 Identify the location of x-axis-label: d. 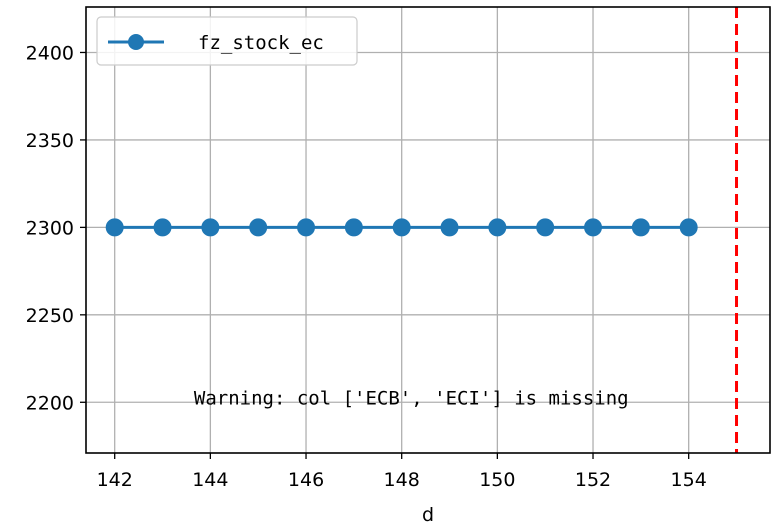
(428, 515).